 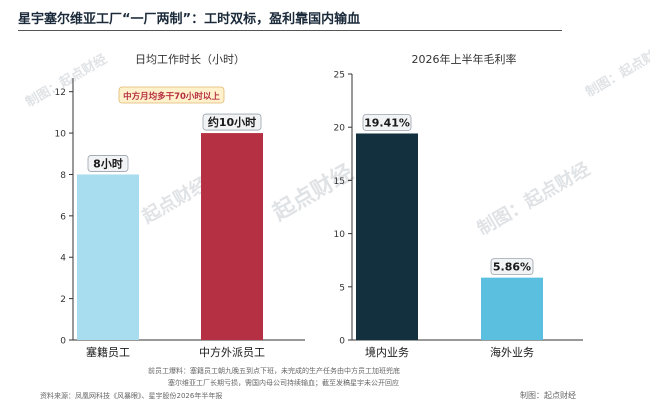 I want to click on data-label: 5.86%, so click(x=512, y=267).